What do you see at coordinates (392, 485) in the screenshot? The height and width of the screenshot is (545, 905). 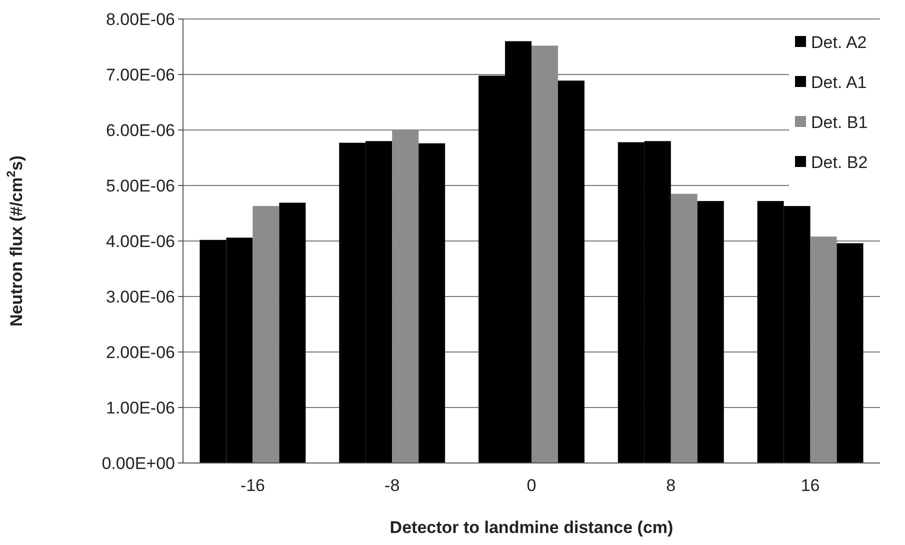 I see `x-tick-label: -8` at bounding box center [392, 485].